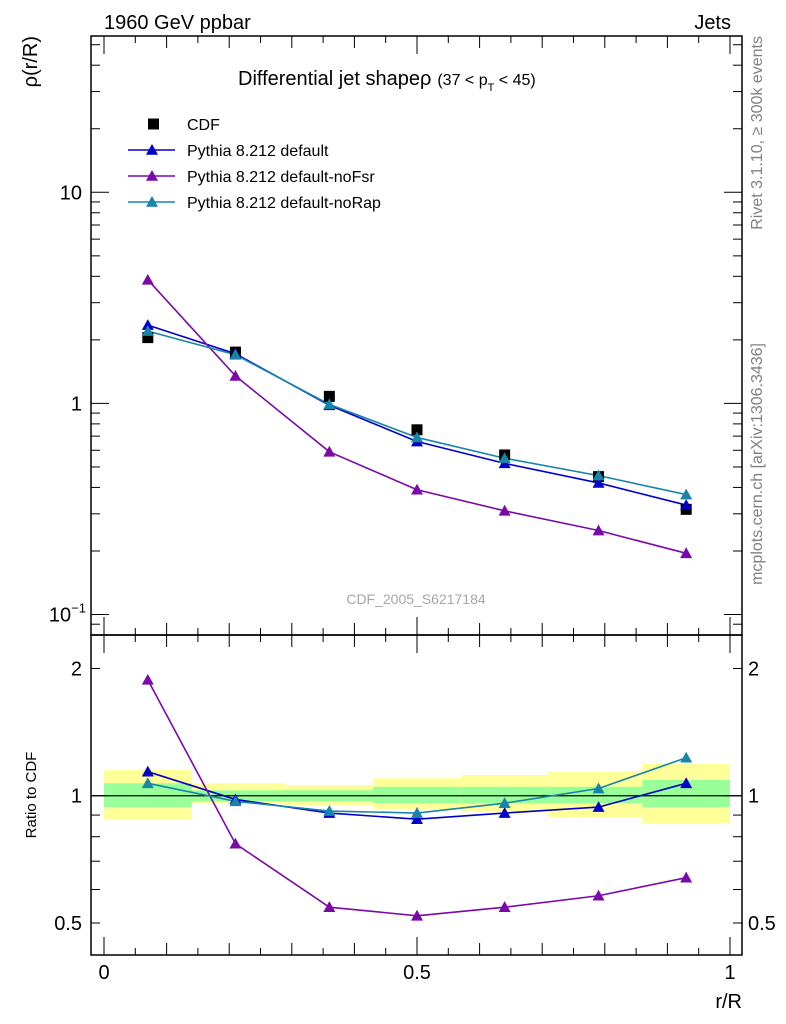 The width and height of the screenshot is (786, 1024). Describe the element at coordinates (153, 124) in the screenshot. I see `legend-marker-cdf` at that location.